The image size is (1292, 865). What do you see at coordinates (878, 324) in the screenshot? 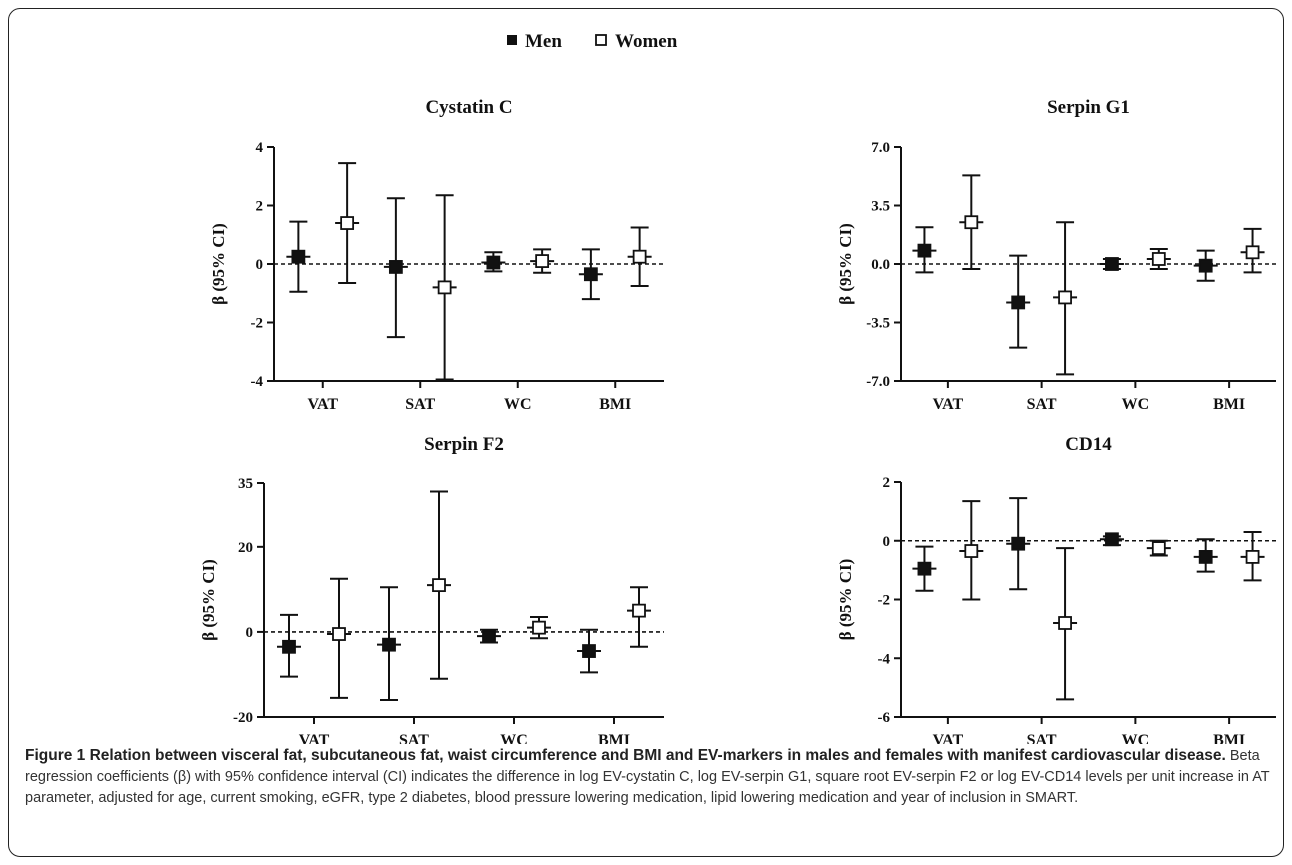
I see `y-tick-label: -3.5` at bounding box center [878, 324].